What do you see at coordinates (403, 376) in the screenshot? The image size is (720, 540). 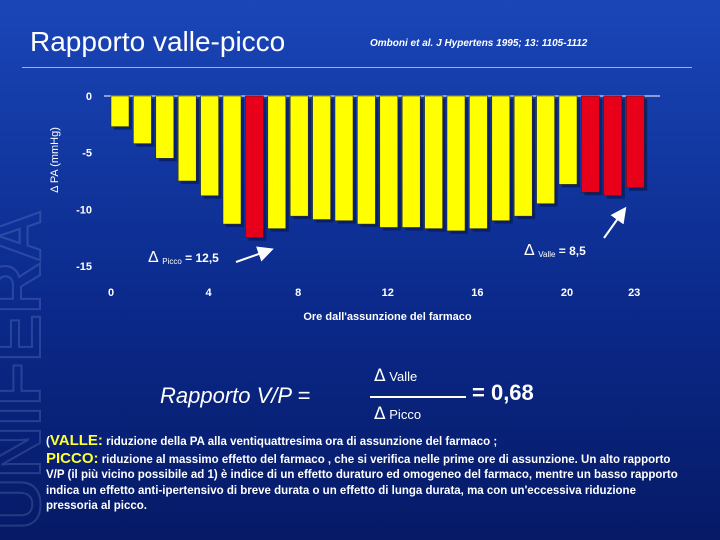 I see `numerator-label: Valle` at bounding box center [403, 376].